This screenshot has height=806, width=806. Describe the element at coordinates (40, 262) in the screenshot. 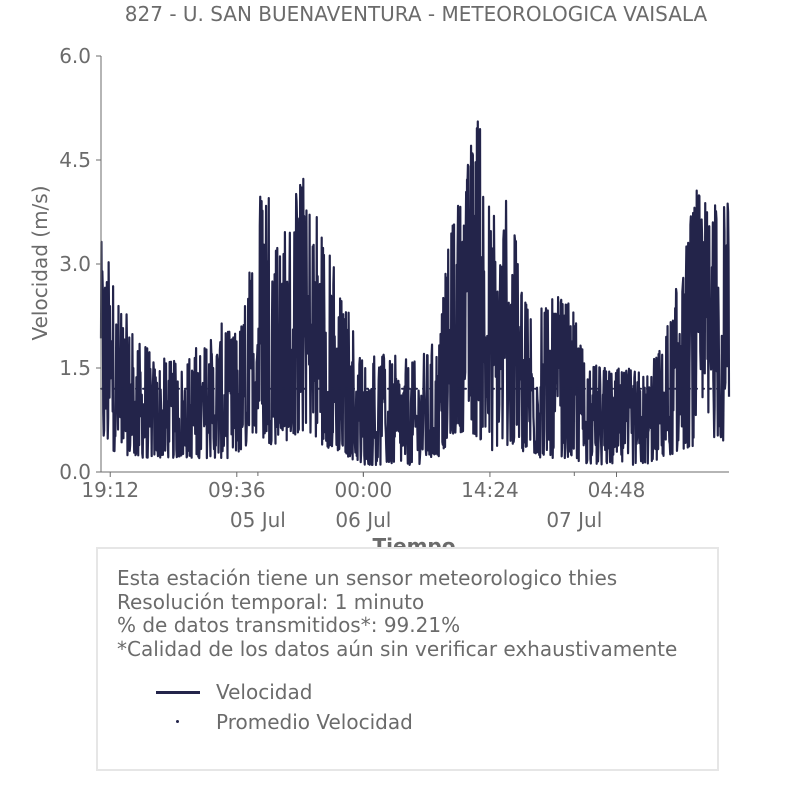

I see `y-axis-label: Velocidad (m/s)` at that location.